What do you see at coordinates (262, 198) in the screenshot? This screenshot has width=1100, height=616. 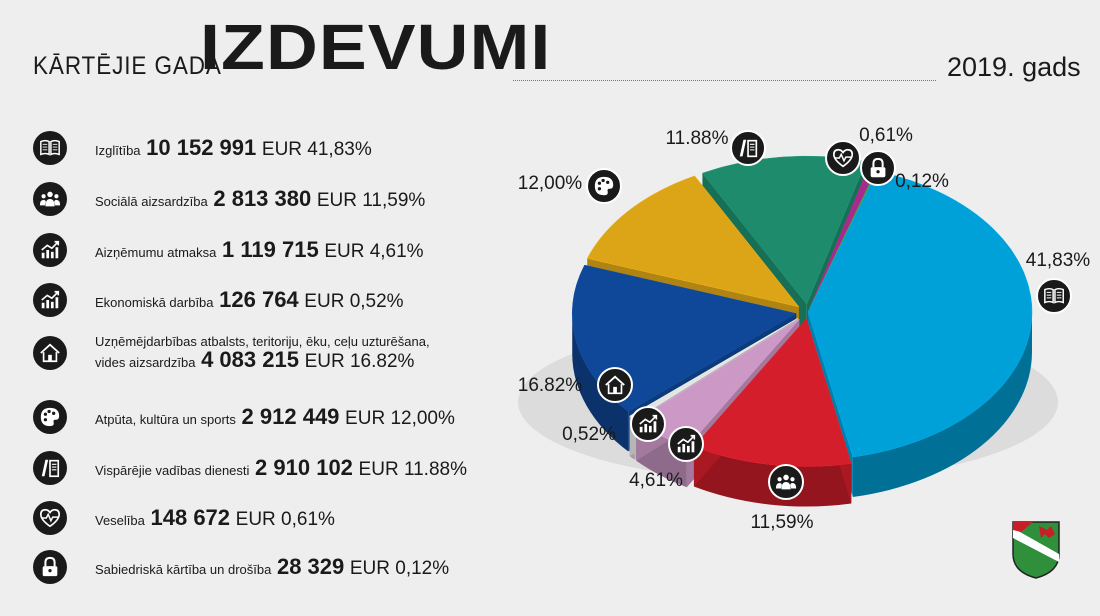 I see `legend-amount: 2 813 380` at bounding box center [262, 198].